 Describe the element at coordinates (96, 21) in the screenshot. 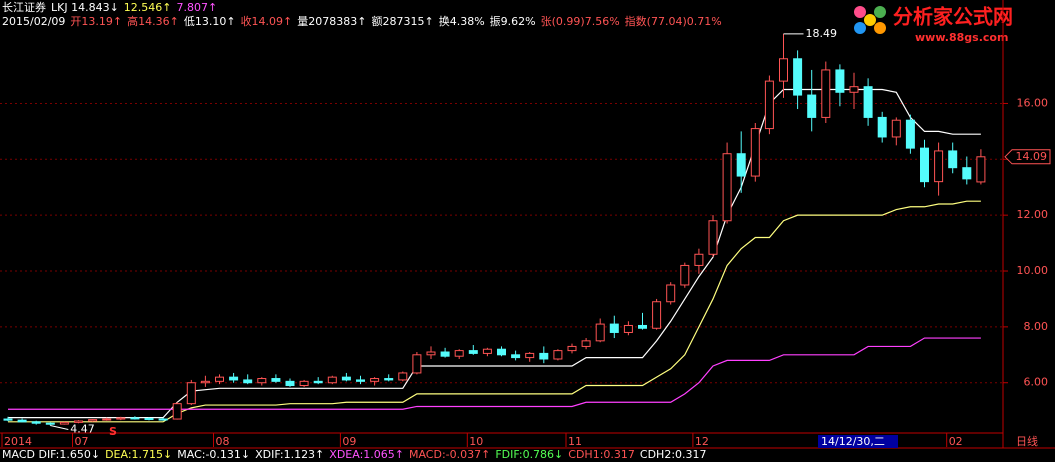

I see `header-item: 开13.19↑` at that location.